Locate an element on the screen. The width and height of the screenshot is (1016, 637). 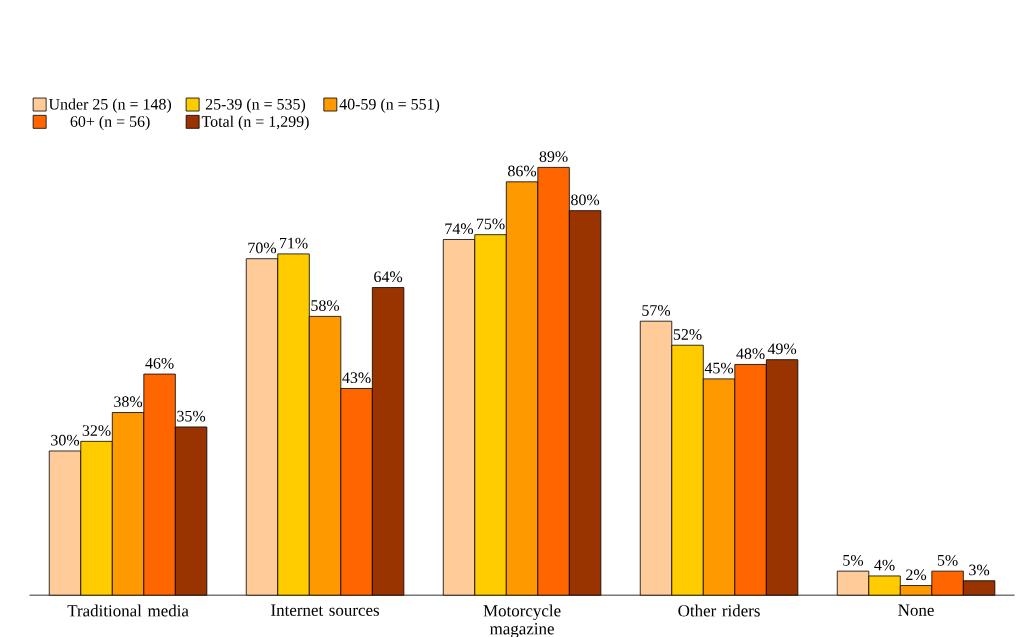
data-label: 4% is located at coordinates (884, 565).